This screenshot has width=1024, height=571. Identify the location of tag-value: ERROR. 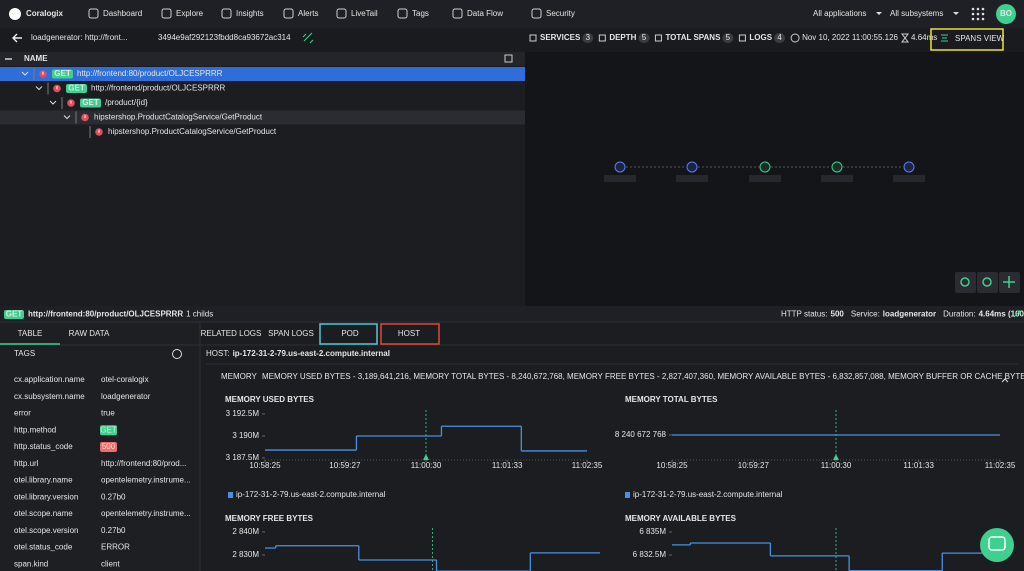
(115, 547).